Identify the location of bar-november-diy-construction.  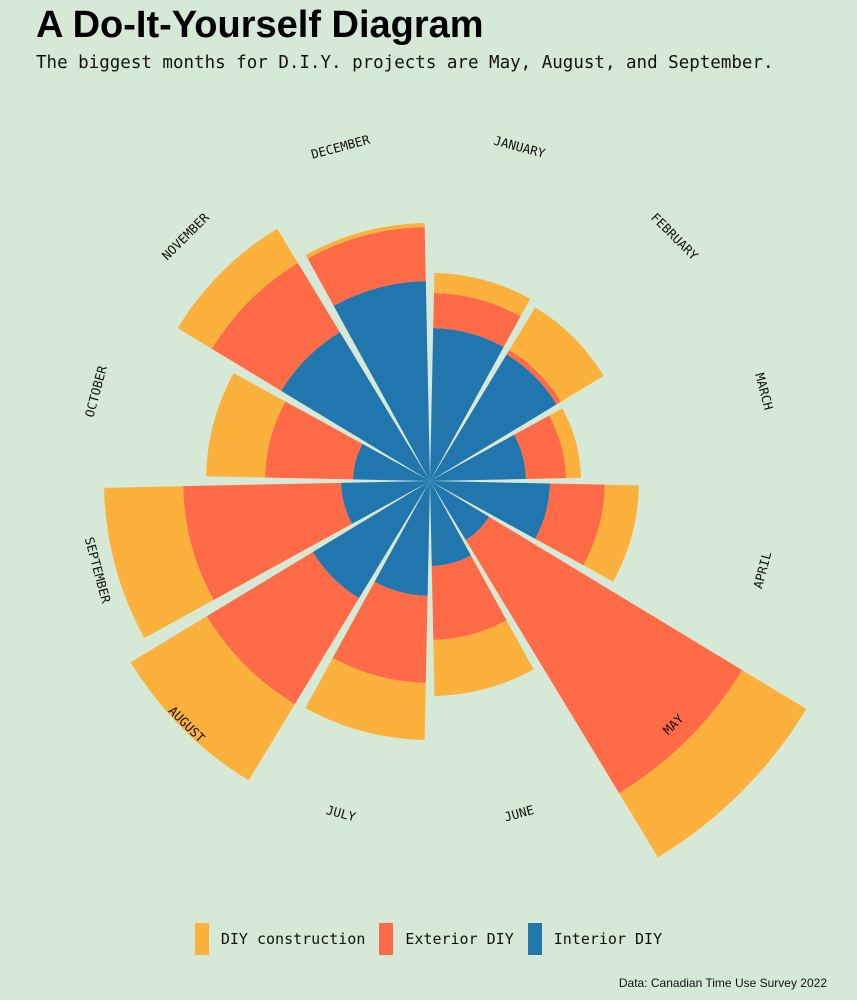
(237, 288).